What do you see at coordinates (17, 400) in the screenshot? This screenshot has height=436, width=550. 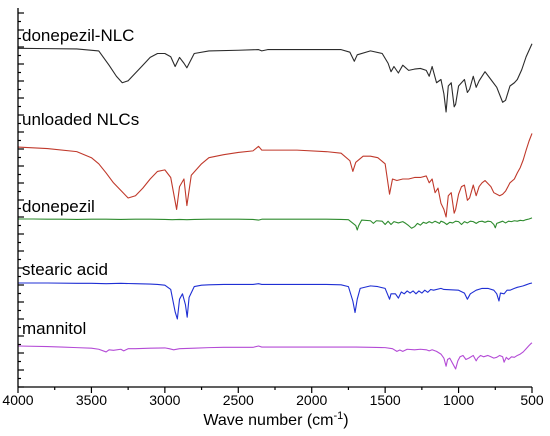 I see `x-tick-label: 4000` at bounding box center [17, 400].